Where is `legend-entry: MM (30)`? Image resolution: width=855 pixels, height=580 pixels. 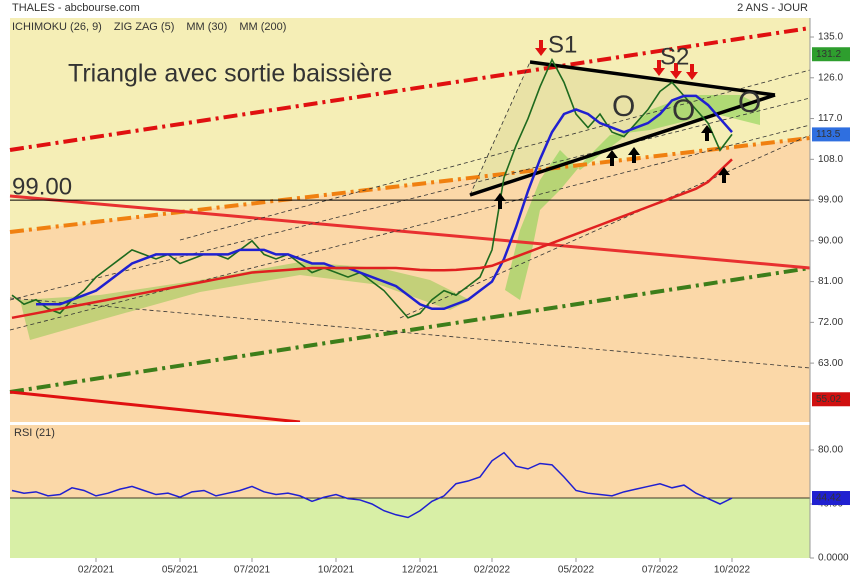
legend-entry: MM (30) is located at coordinates (206, 27).